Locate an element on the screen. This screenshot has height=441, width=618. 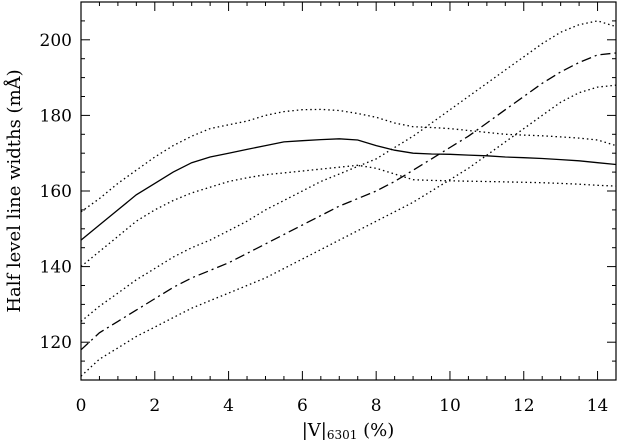
x-tick-label: 14 is located at coordinates (598, 406).